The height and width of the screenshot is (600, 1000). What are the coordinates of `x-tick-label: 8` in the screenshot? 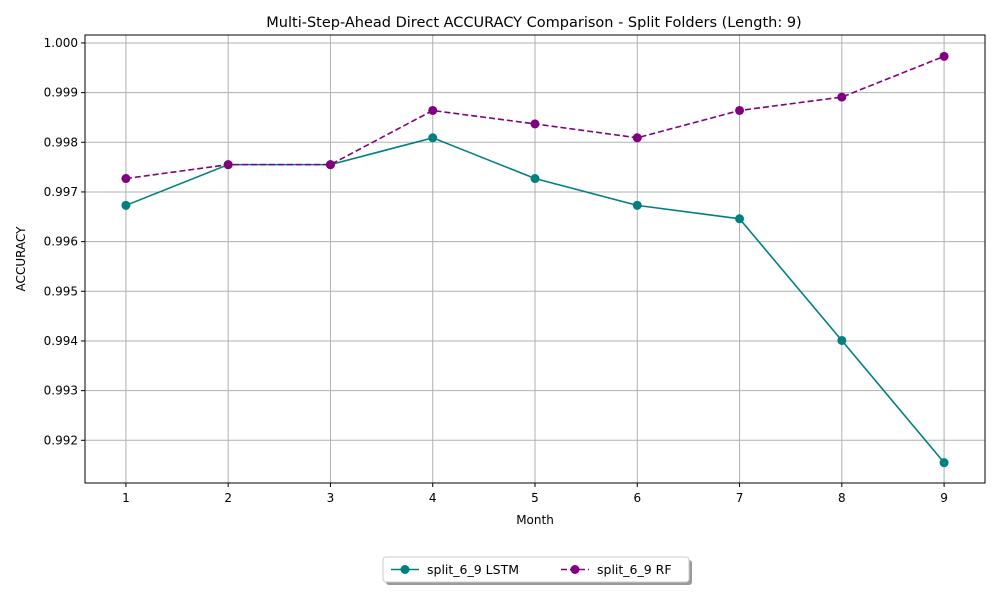 It's located at (842, 498).